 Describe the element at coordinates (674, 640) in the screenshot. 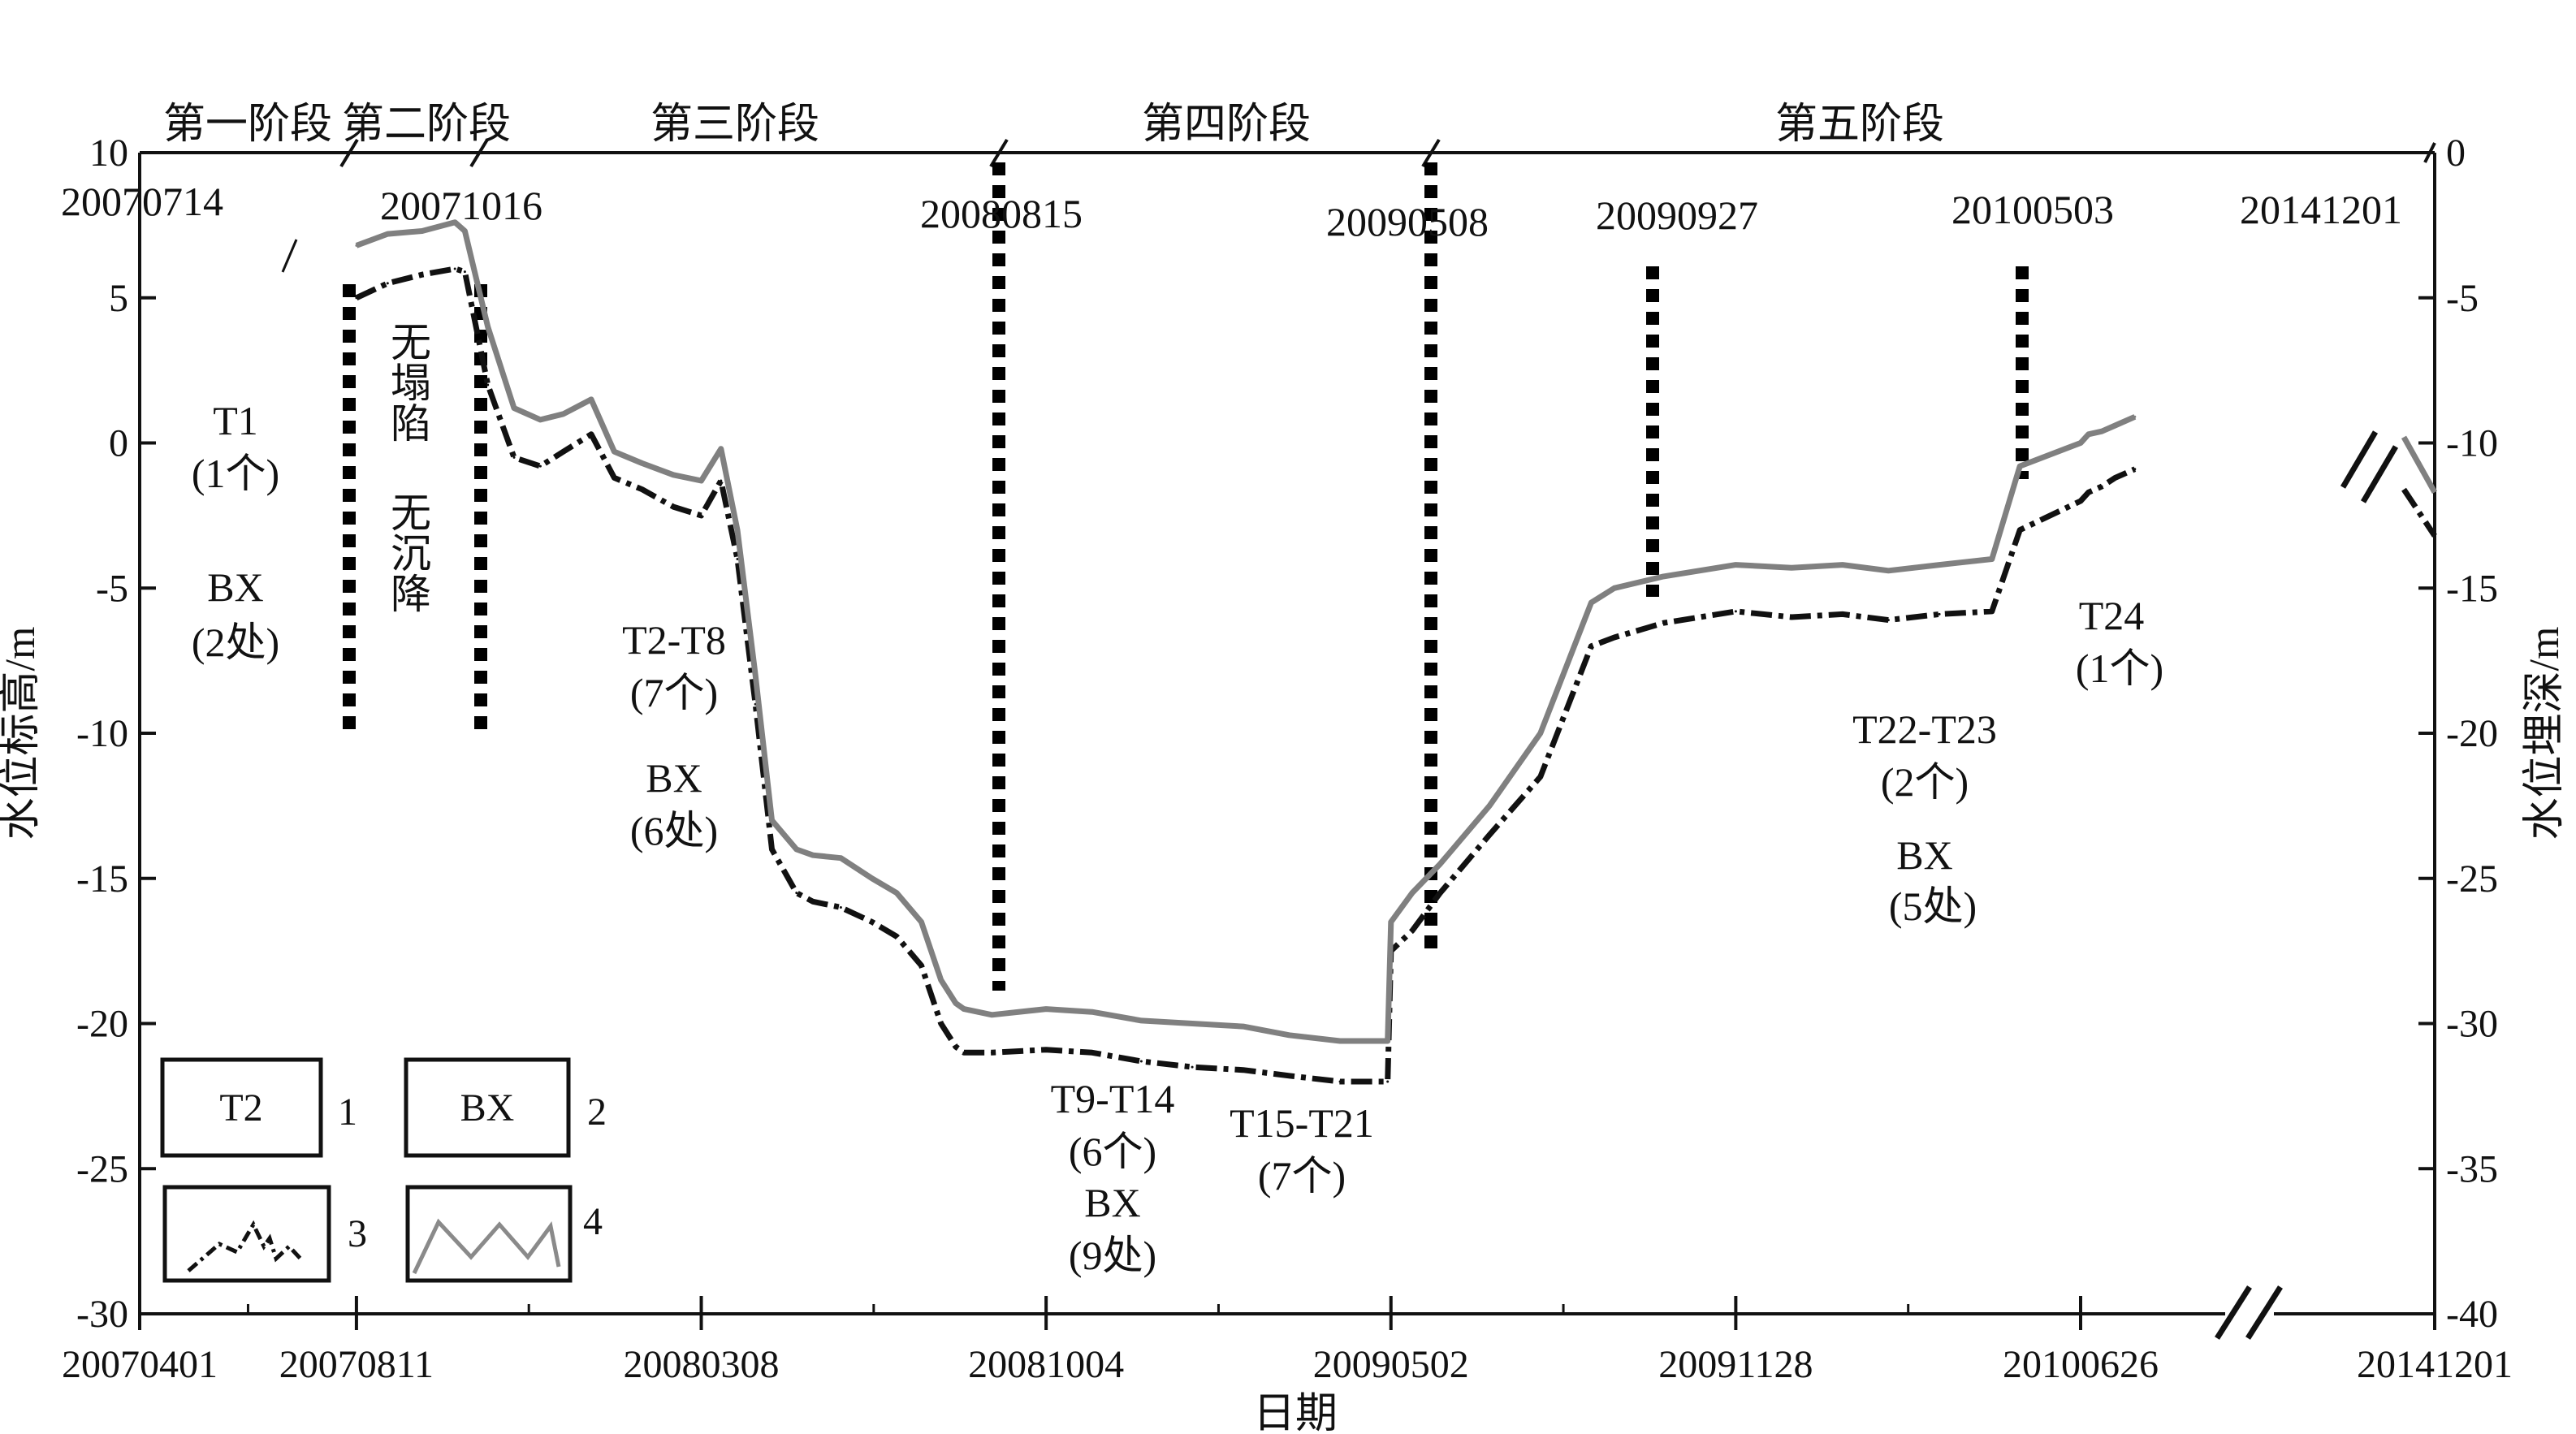

I see `group-T2-T8-label: T2-T8` at that location.